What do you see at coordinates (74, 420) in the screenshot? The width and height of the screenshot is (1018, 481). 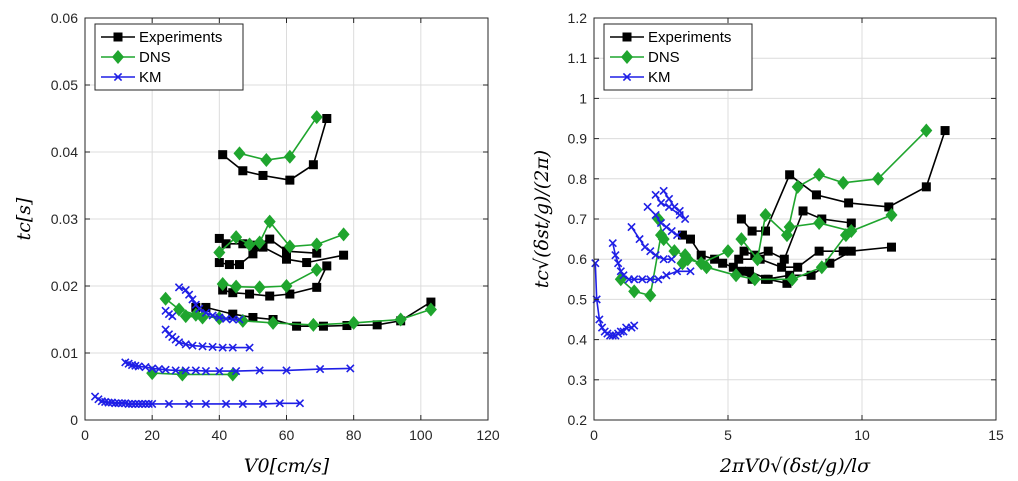 I see `y-tick-label: 0` at bounding box center [74, 420].